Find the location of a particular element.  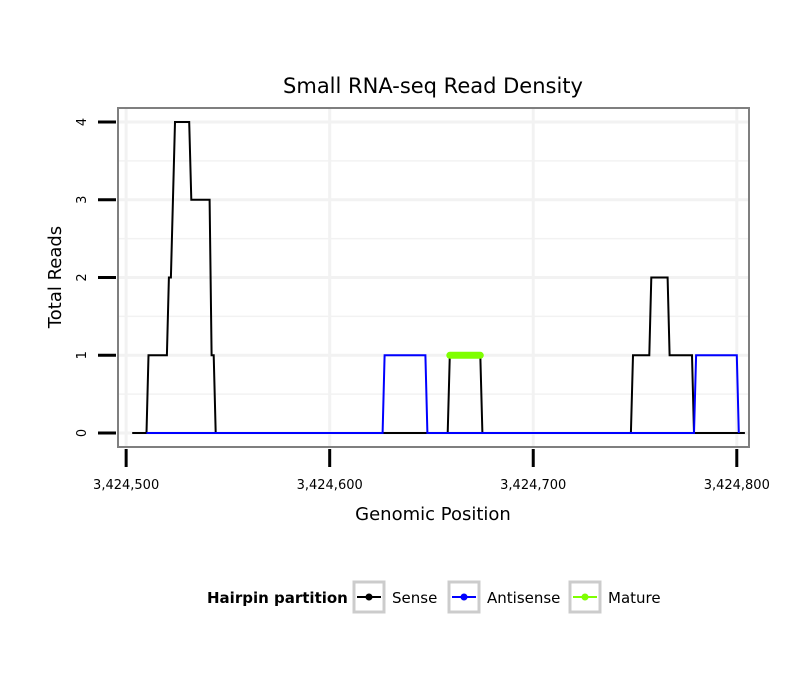

x-axis: 3,424,500 3,424,600 3,424,700 3,424,800 is located at coordinates (431, 471).